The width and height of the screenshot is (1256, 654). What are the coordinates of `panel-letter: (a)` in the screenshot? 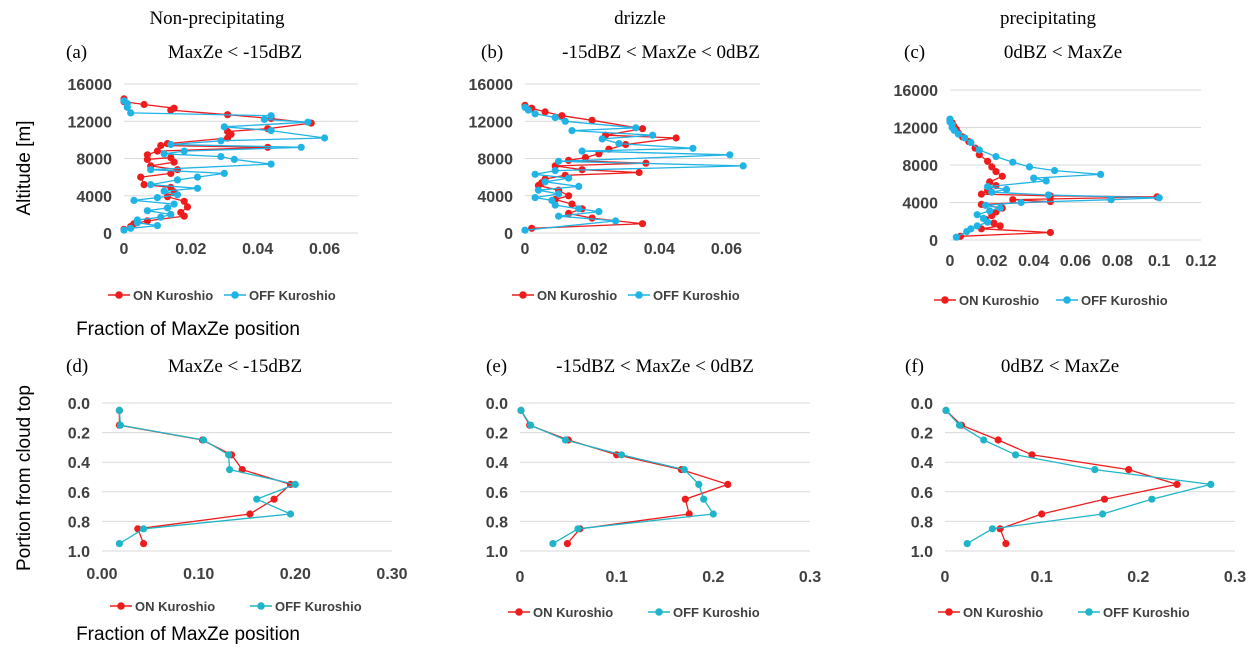 It's located at (76, 52).